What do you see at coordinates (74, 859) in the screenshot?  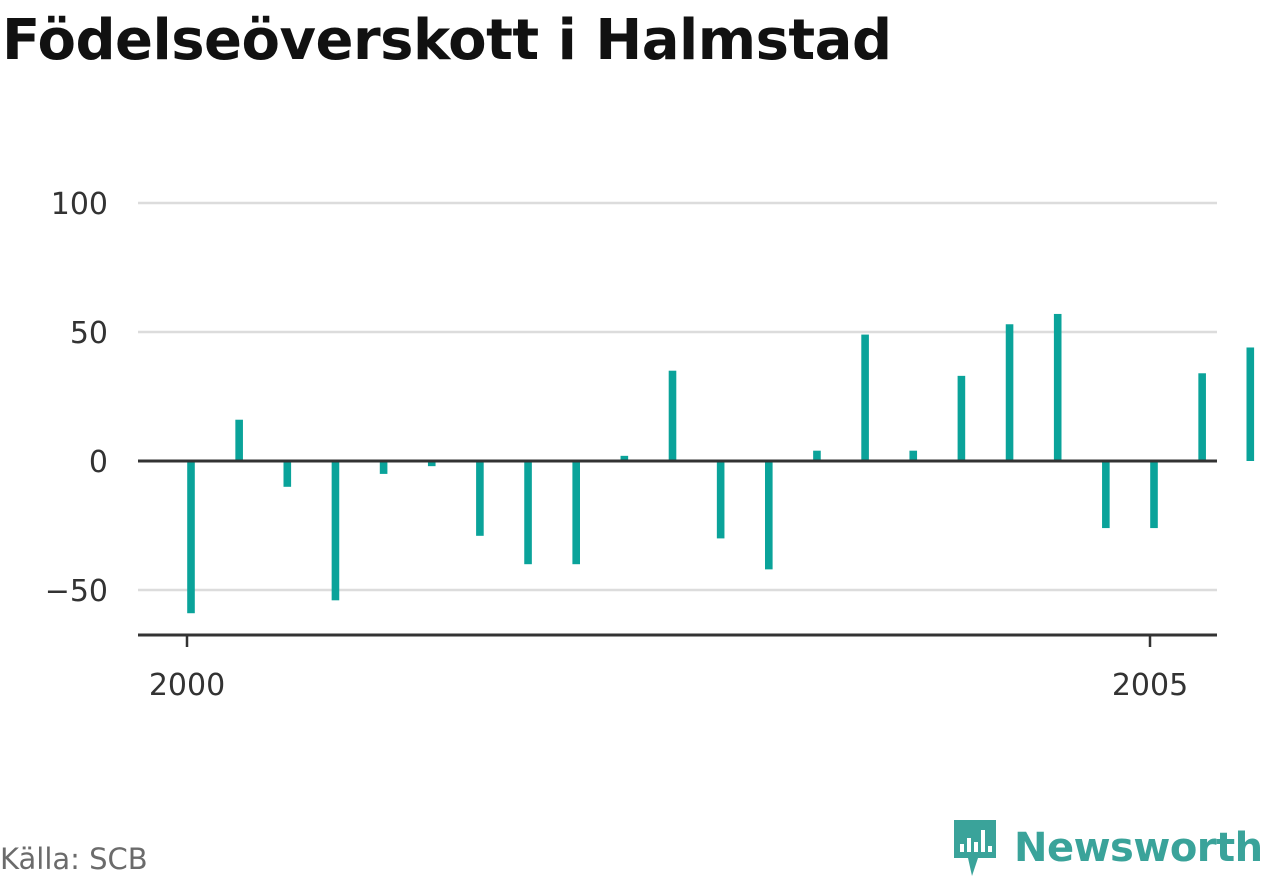 I see `source-note: Källa: SCB` at bounding box center [74, 859].